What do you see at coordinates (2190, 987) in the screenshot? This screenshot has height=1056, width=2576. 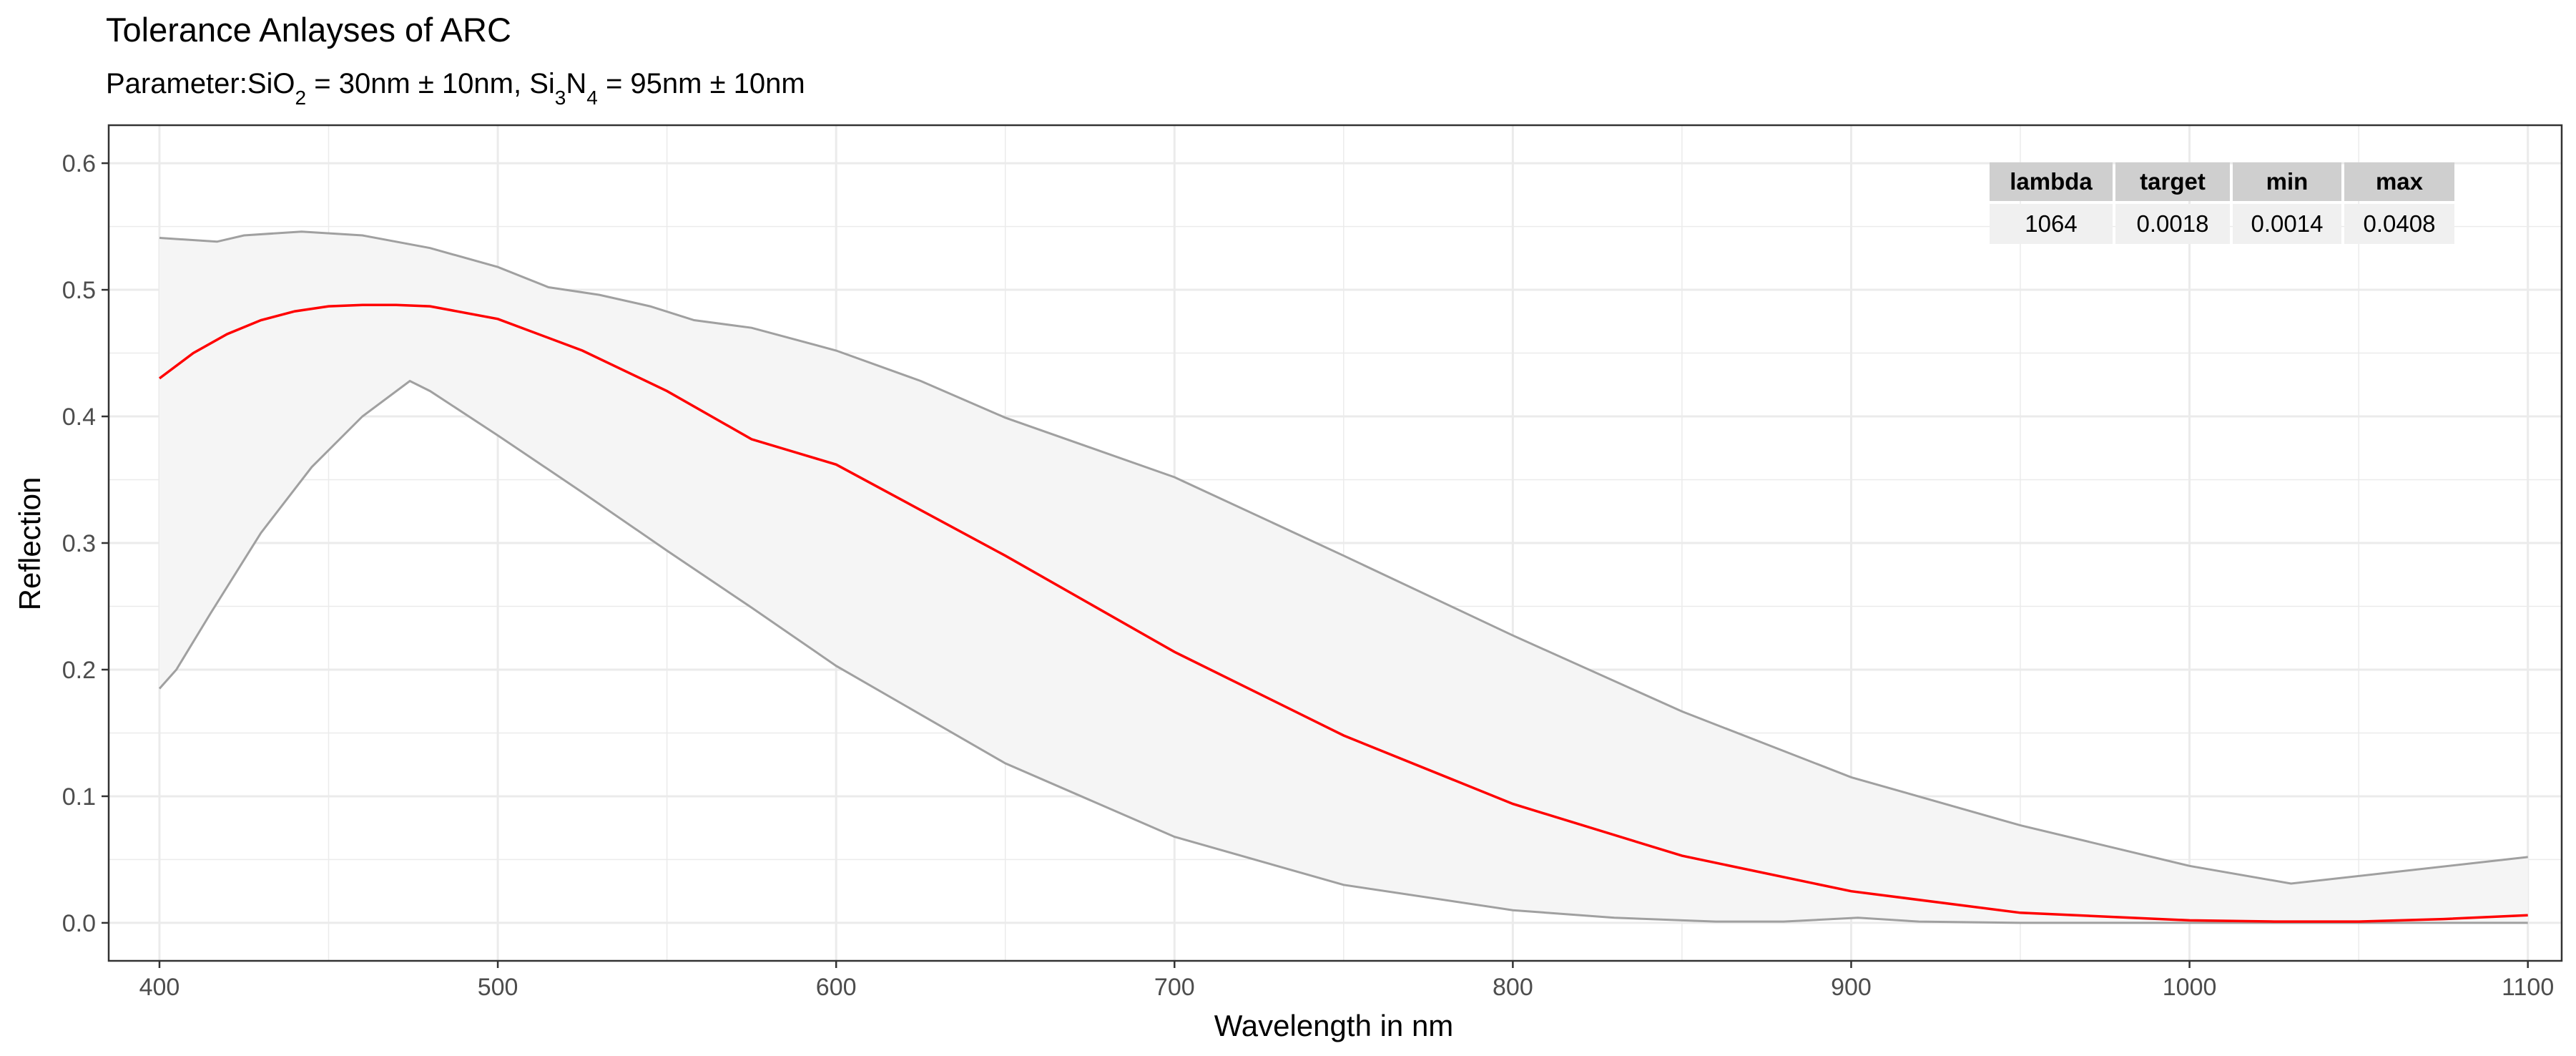 I see `x-tick-label: 1000` at bounding box center [2190, 987].